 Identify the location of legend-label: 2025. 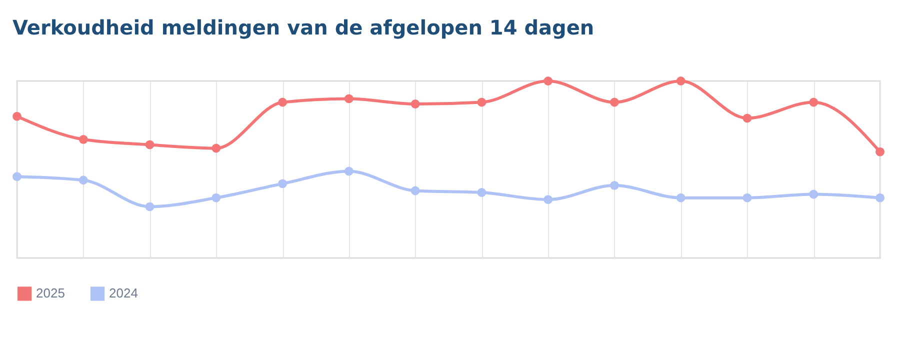
(50, 293).